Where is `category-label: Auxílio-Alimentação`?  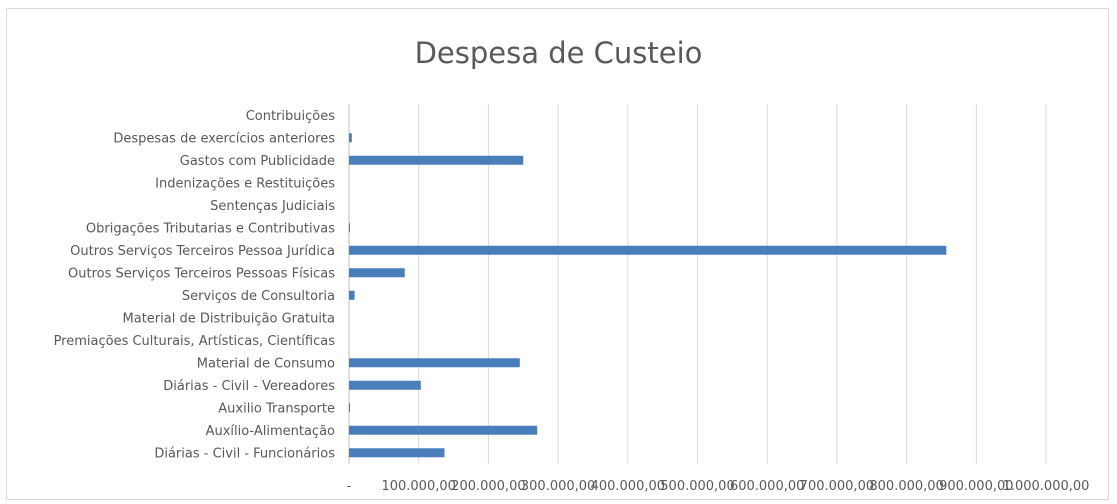 category-label: Auxílio-Alimentação is located at coordinates (270, 431).